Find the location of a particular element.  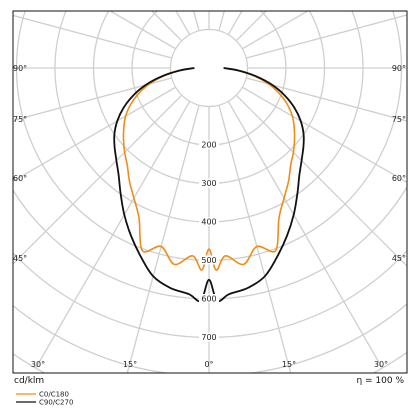

radial-tick-label: 700 is located at coordinates (208, 337).